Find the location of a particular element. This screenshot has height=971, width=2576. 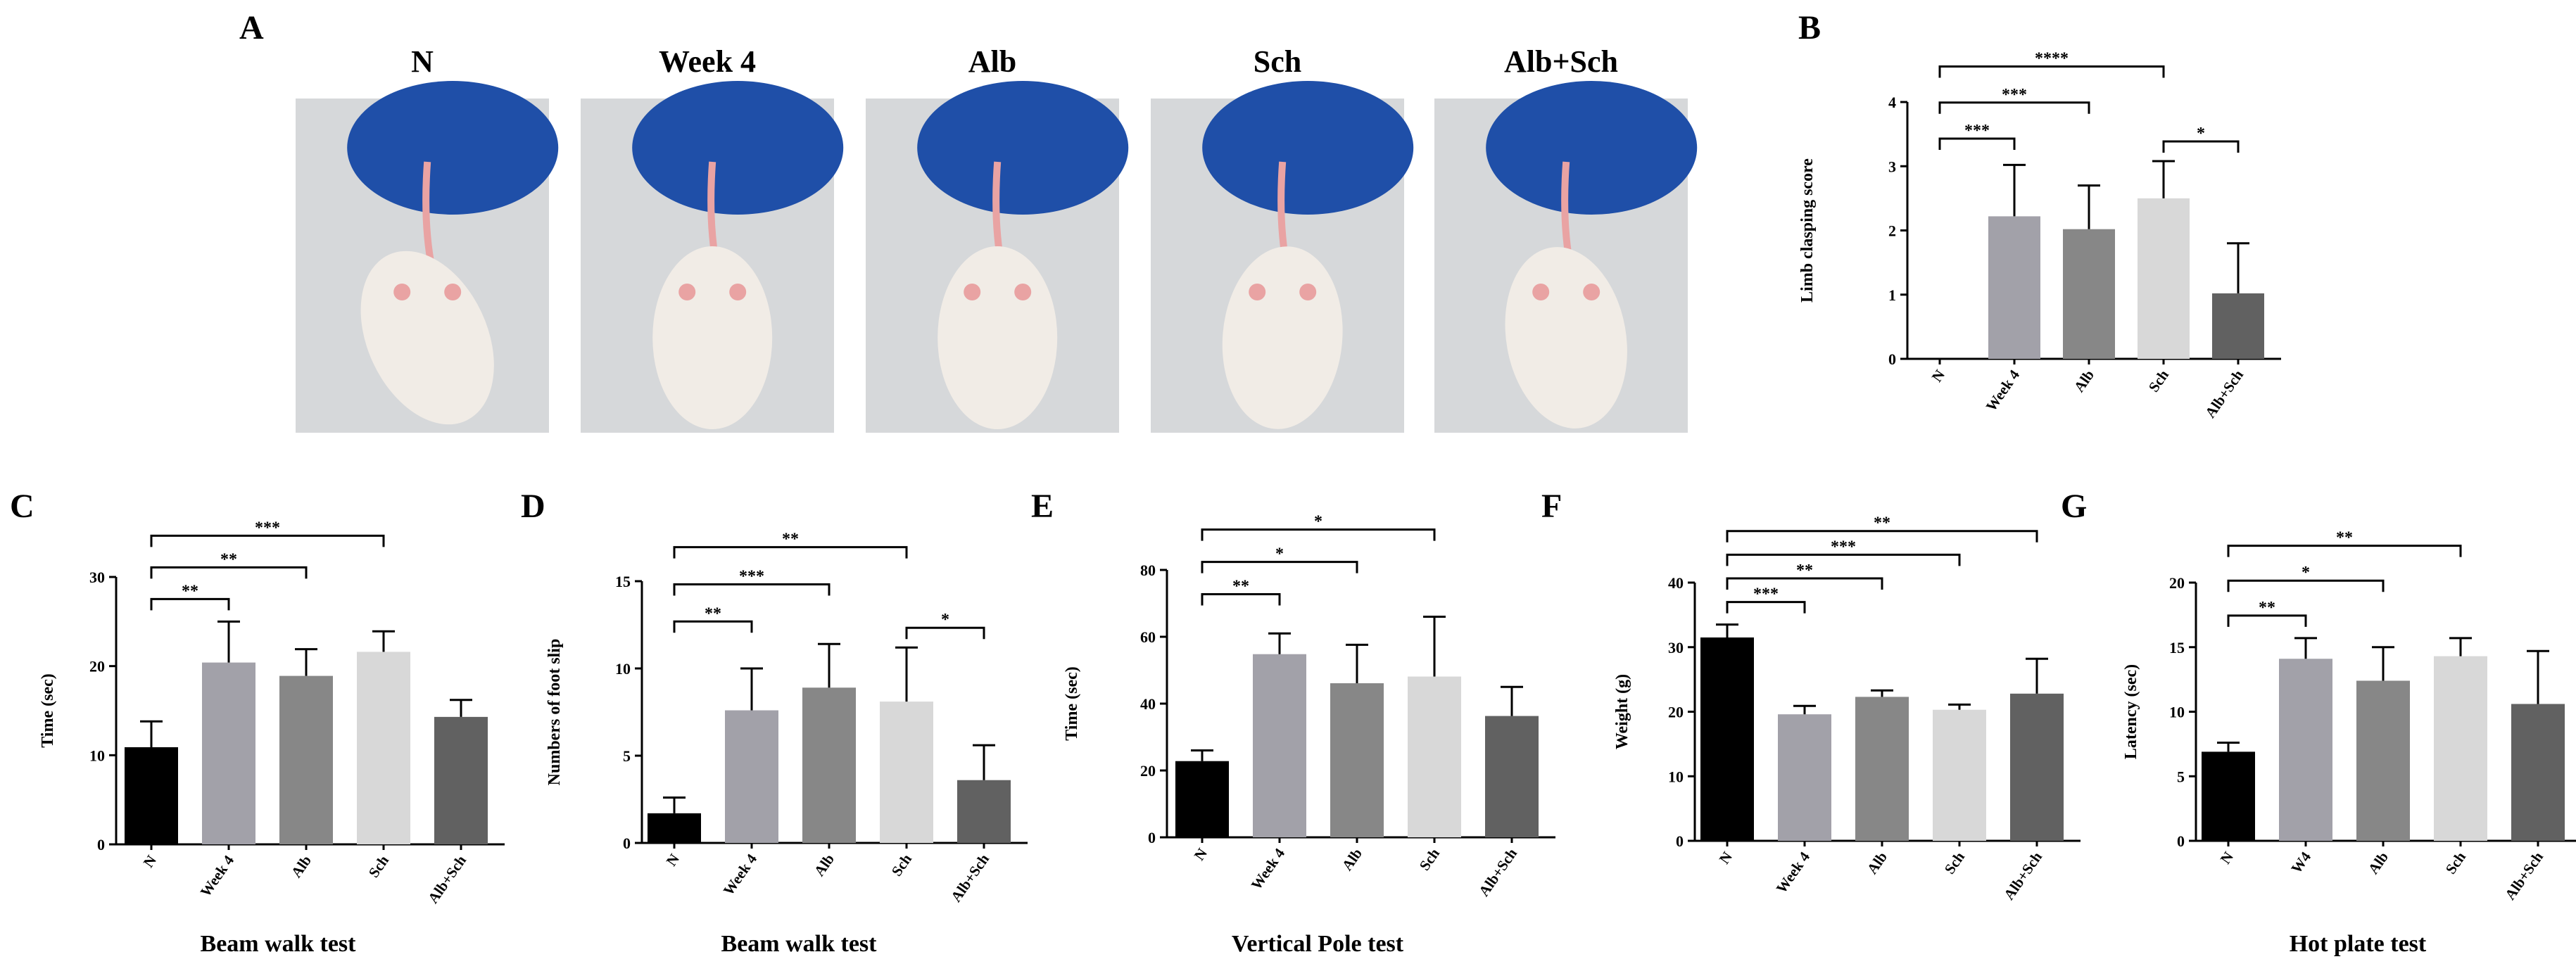

photo-3: Sch is located at coordinates (1282, 238).